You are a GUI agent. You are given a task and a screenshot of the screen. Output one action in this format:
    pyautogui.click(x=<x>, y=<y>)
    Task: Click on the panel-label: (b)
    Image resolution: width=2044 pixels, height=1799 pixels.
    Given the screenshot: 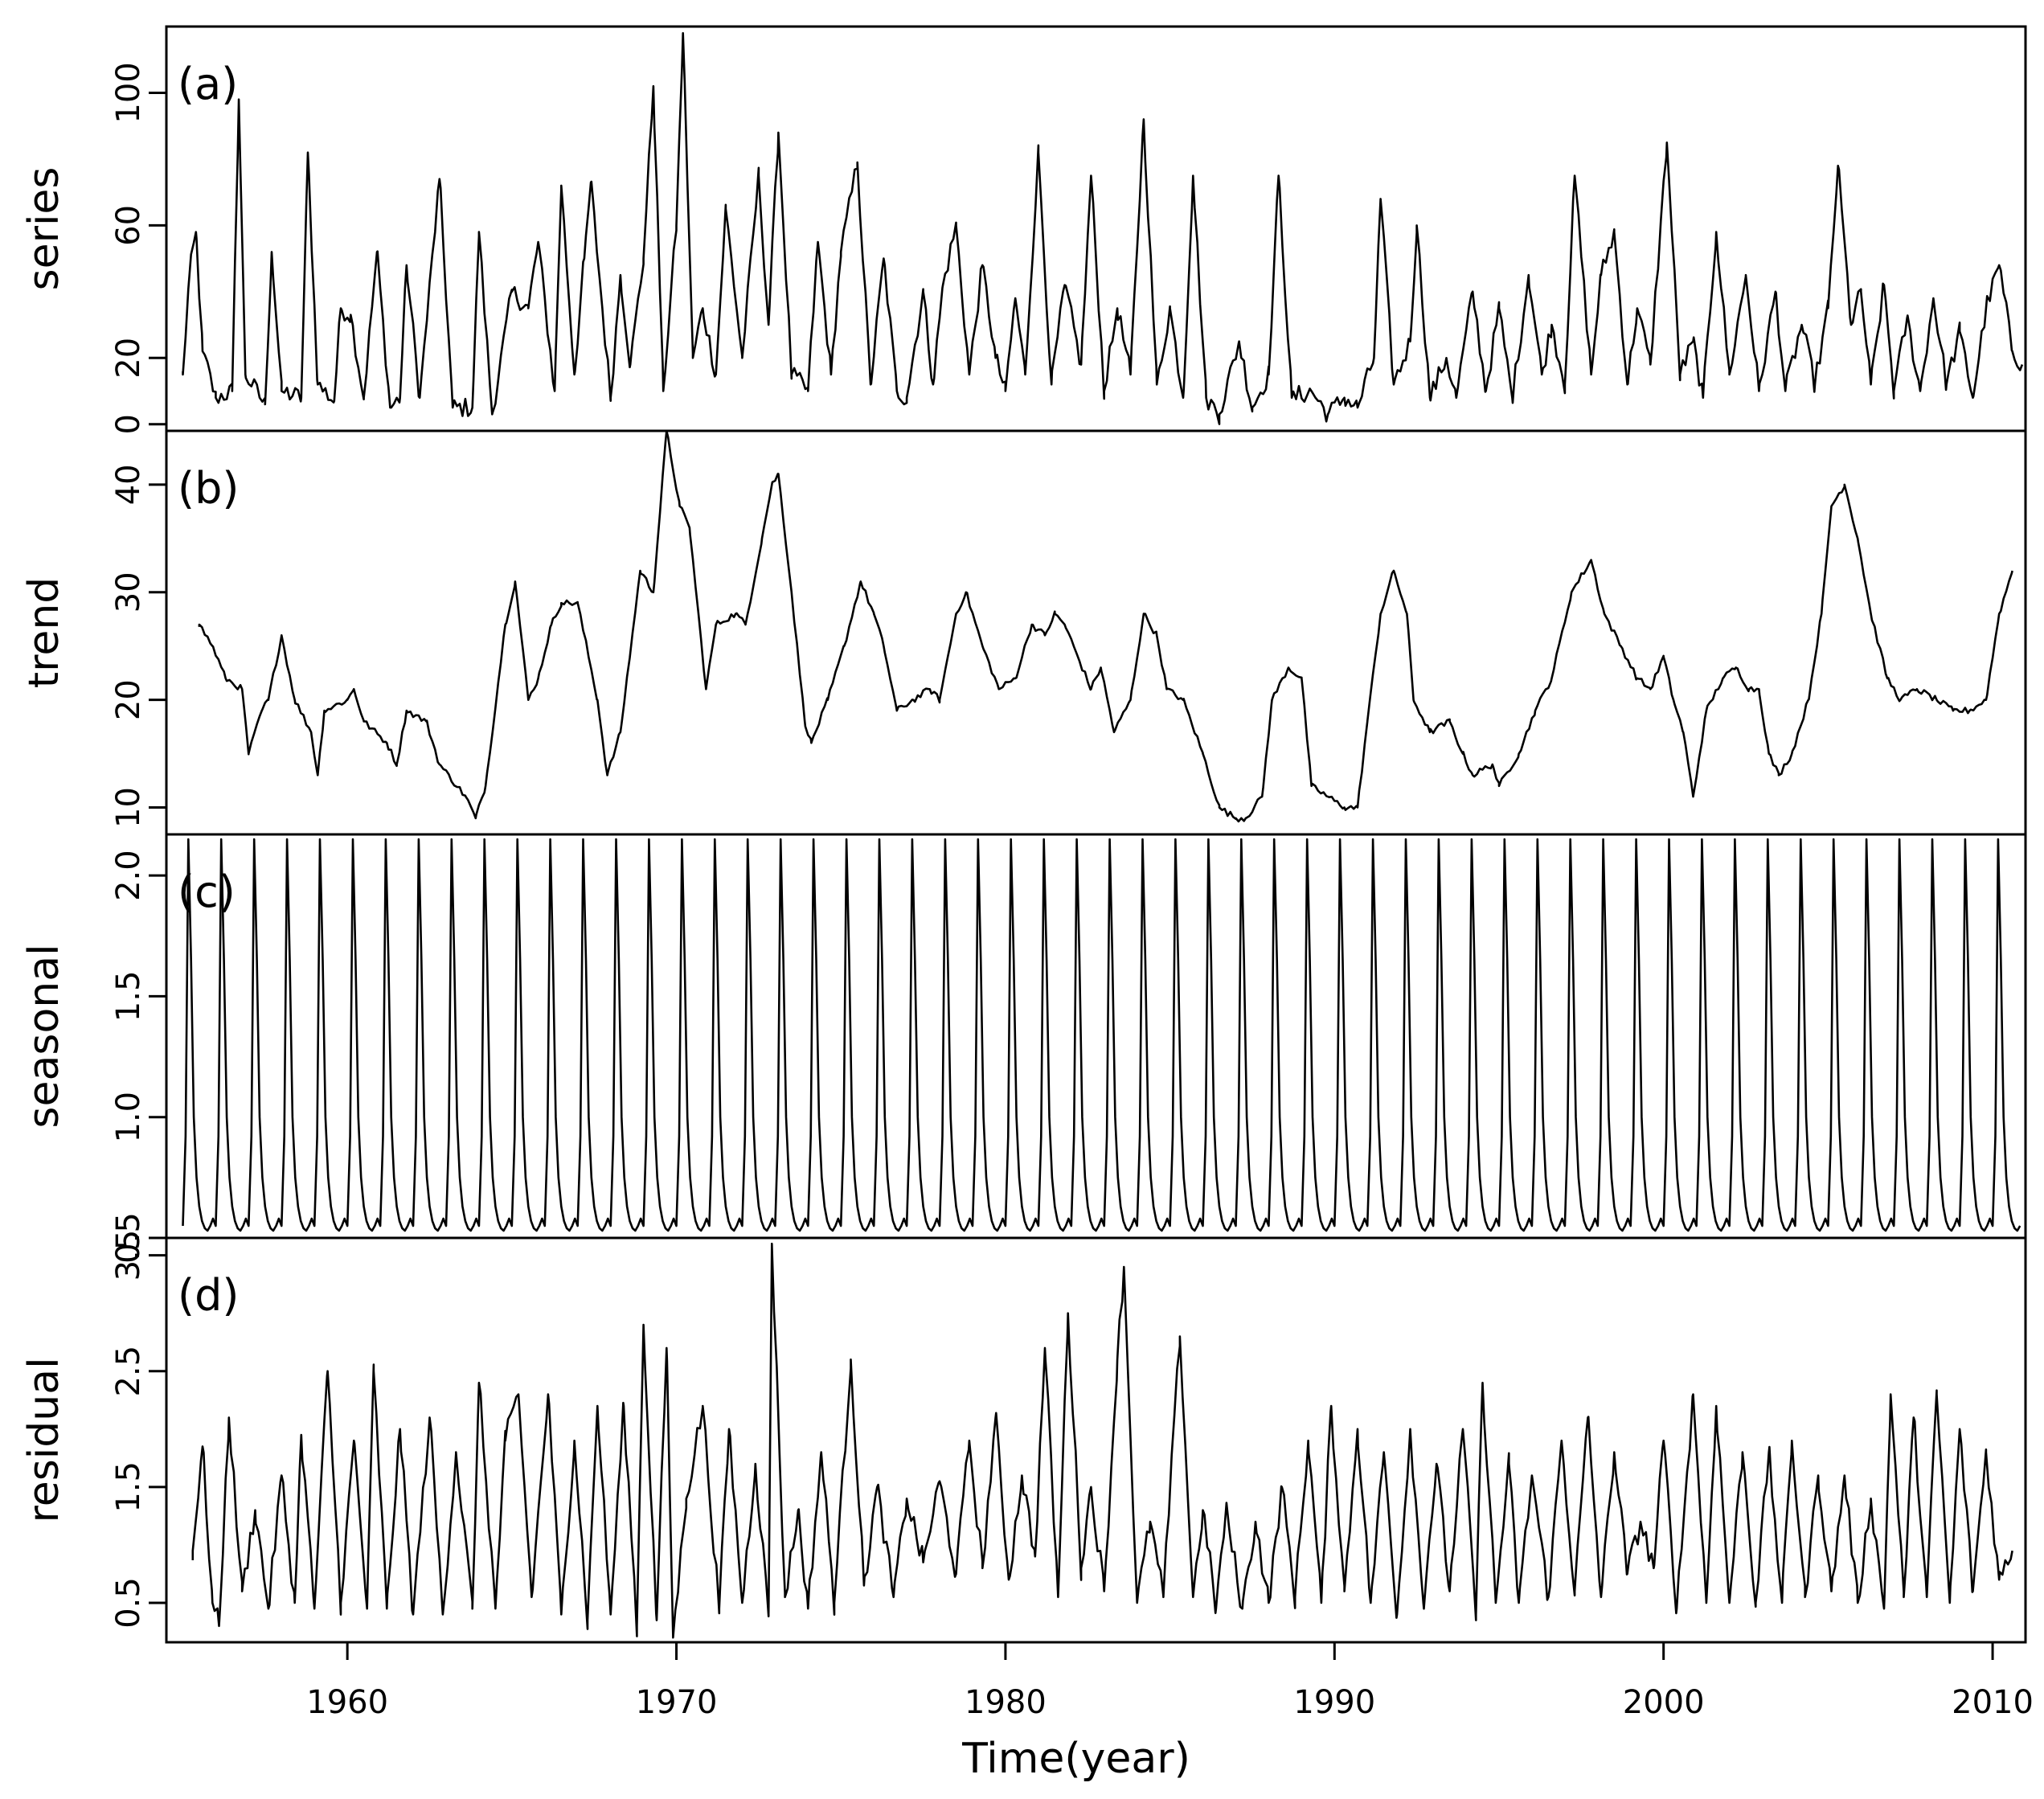 What is the action you would take?
    pyautogui.click(x=208, y=488)
    